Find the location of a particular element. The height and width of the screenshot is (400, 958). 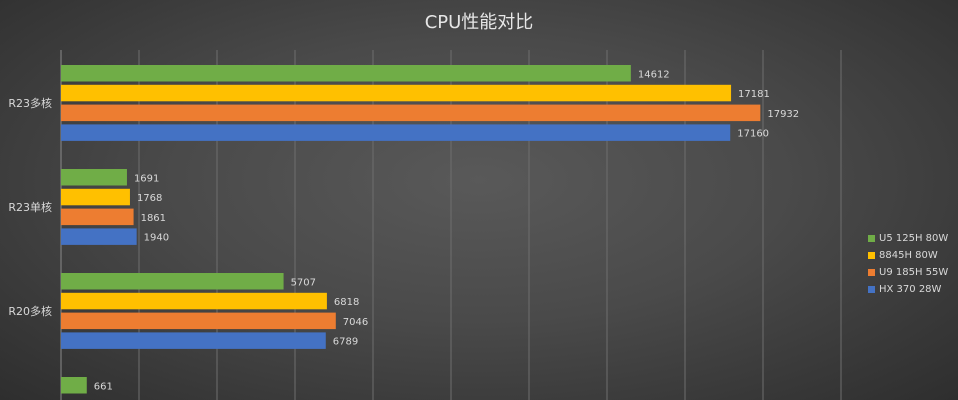

legend-item: U5 125H 80W is located at coordinates (908, 238).